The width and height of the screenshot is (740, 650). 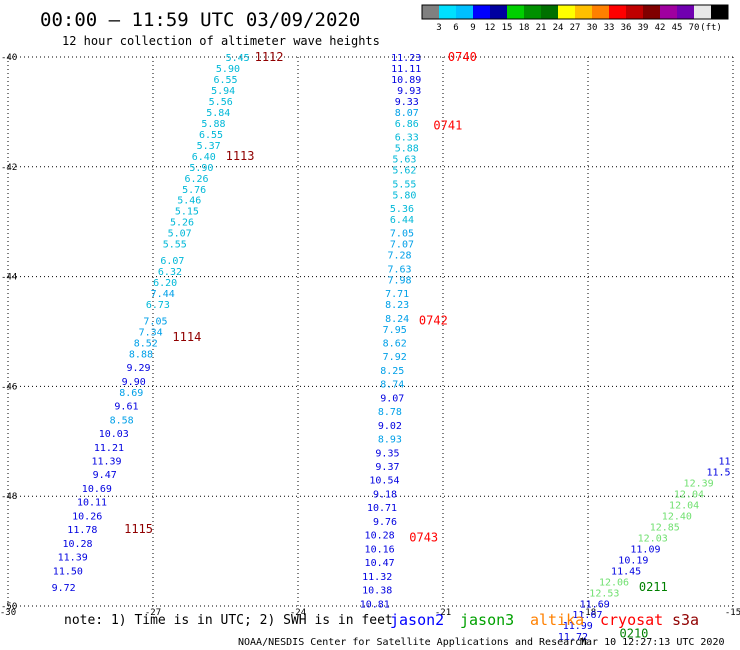 I want to click on data-point-label: 8.62, so click(x=395, y=343).